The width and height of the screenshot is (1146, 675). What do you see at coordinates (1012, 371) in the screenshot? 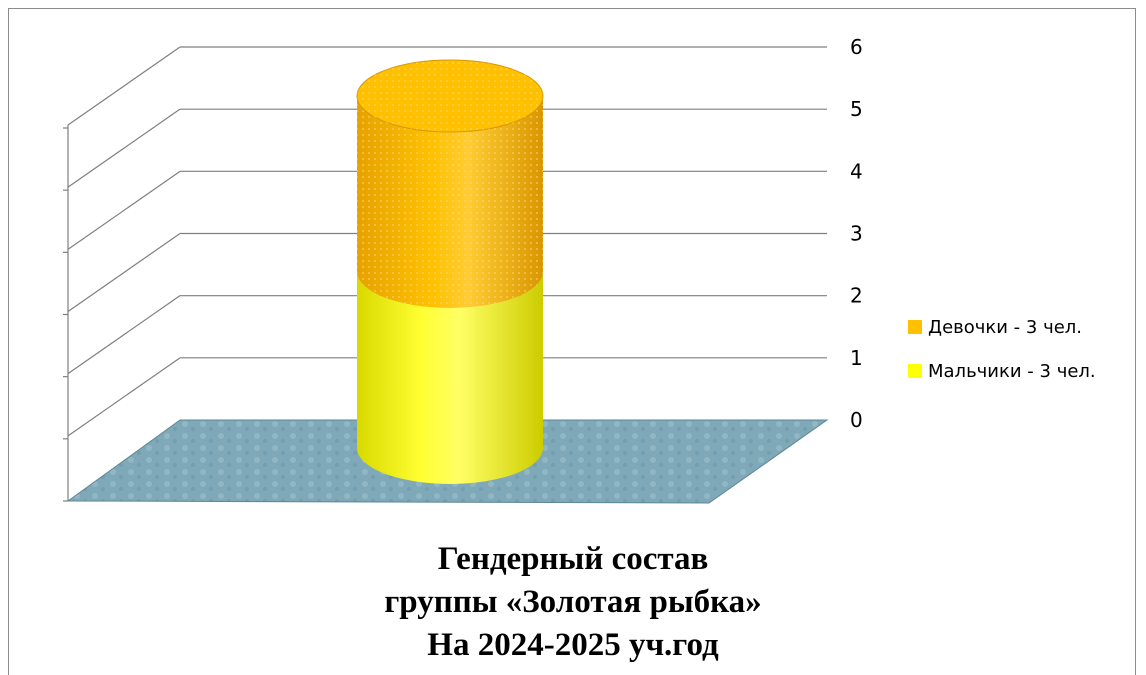
I see `legend-label-boys: Мальчики - 3 чел.` at bounding box center [1012, 371].